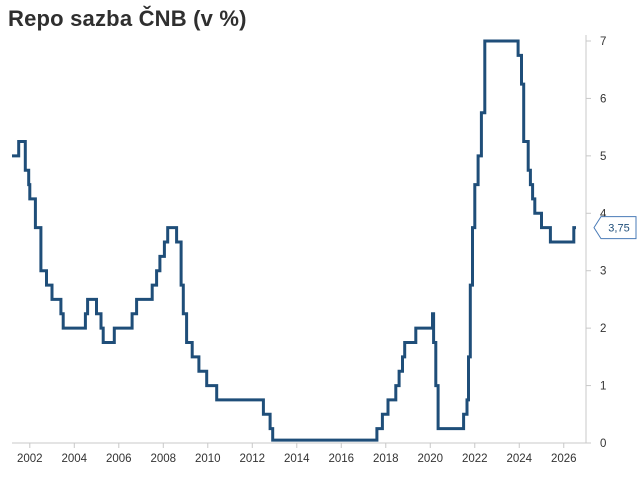 The width and height of the screenshot is (640, 479). Describe the element at coordinates (519, 459) in the screenshot. I see `x-tick-label: 2024` at that location.